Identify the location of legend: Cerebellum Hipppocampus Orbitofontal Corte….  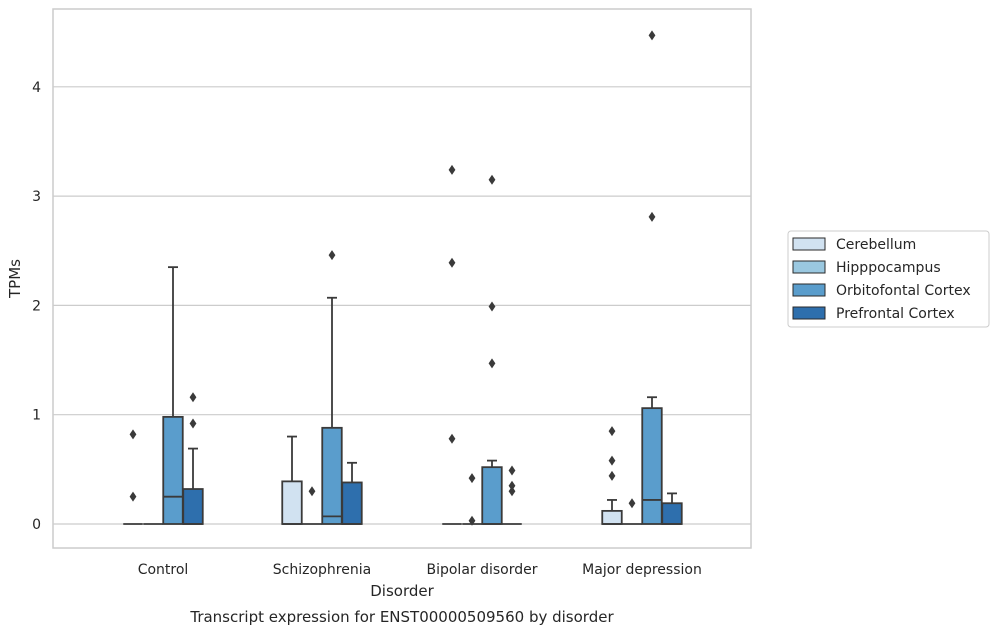
(888, 279).